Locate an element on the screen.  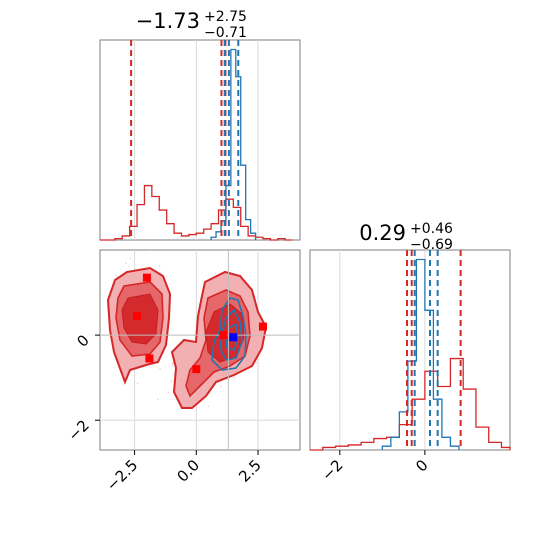
joint-x-tick-label: −2.5 is located at coordinates (122, 475).